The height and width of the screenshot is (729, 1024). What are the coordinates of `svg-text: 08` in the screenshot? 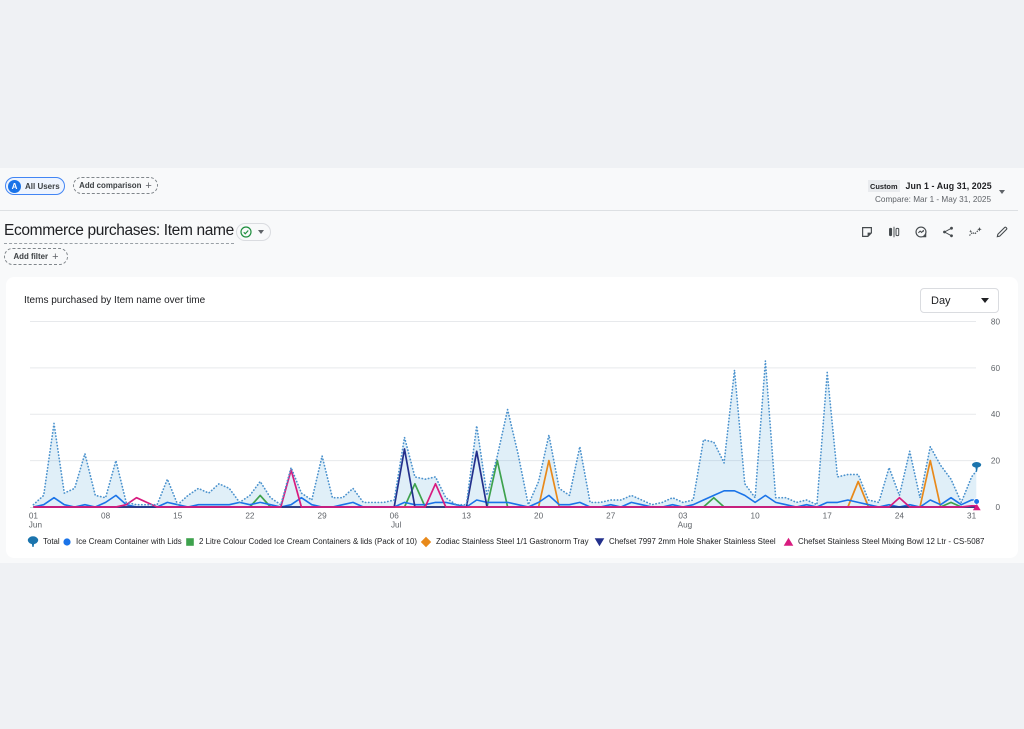 It's located at (106, 516).